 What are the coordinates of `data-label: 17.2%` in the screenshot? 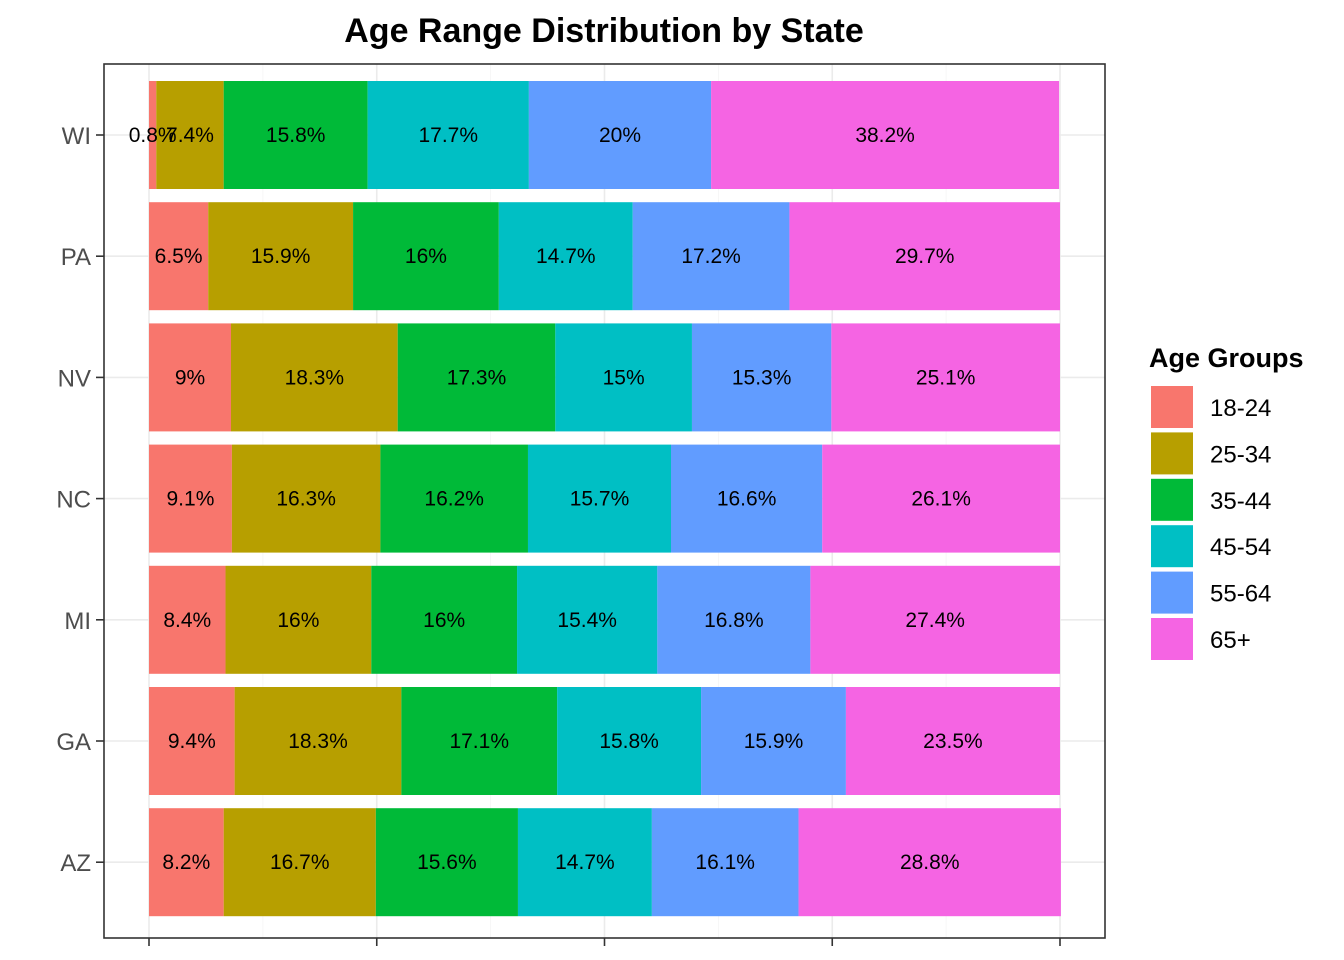 It's located at (711, 256).